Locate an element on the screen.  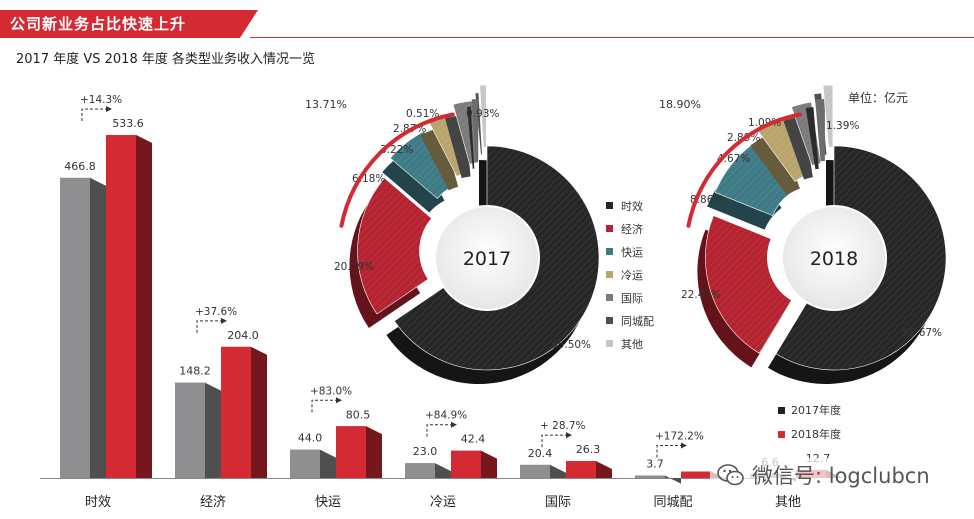
legend-label: 2018年度 is located at coordinates (816, 434).